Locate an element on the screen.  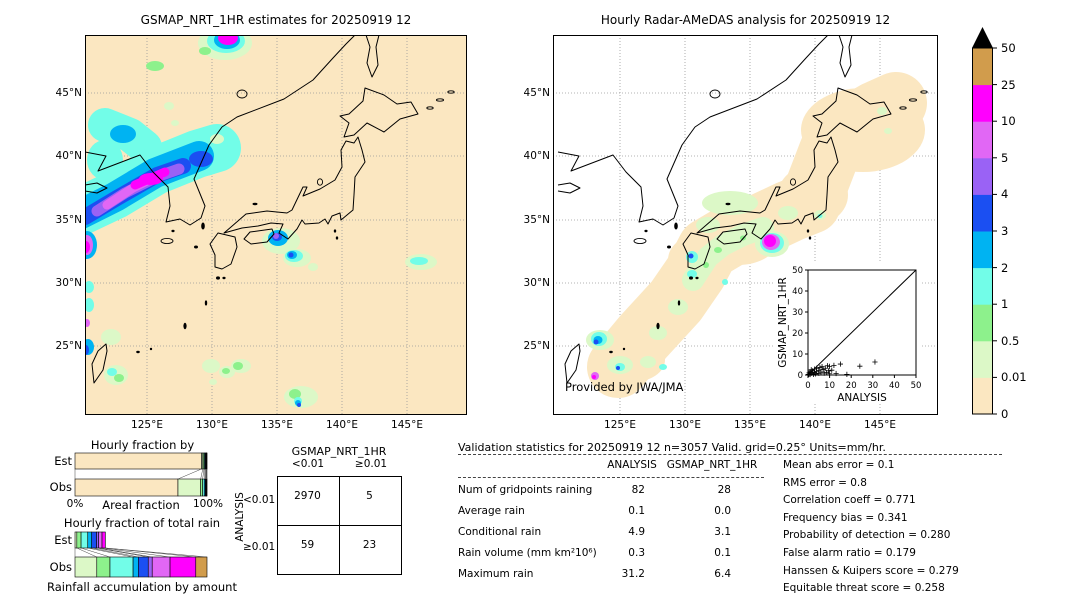
stats-col-analysis: ANALYSIS is located at coordinates (632, 465).